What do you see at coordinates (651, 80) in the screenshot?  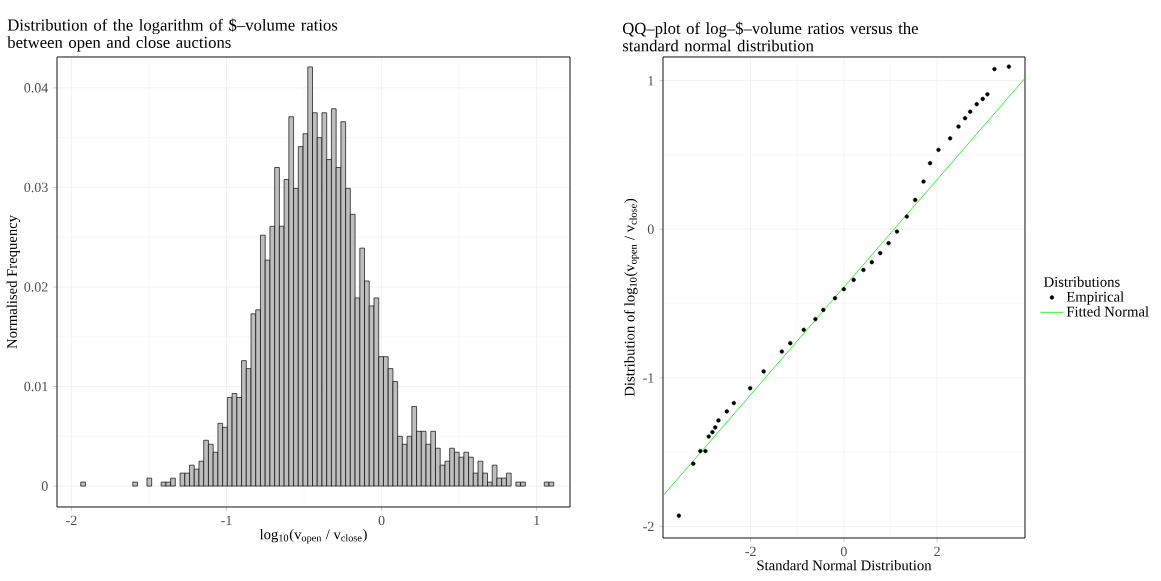 I see `y-tick-label: 1` at bounding box center [651, 80].